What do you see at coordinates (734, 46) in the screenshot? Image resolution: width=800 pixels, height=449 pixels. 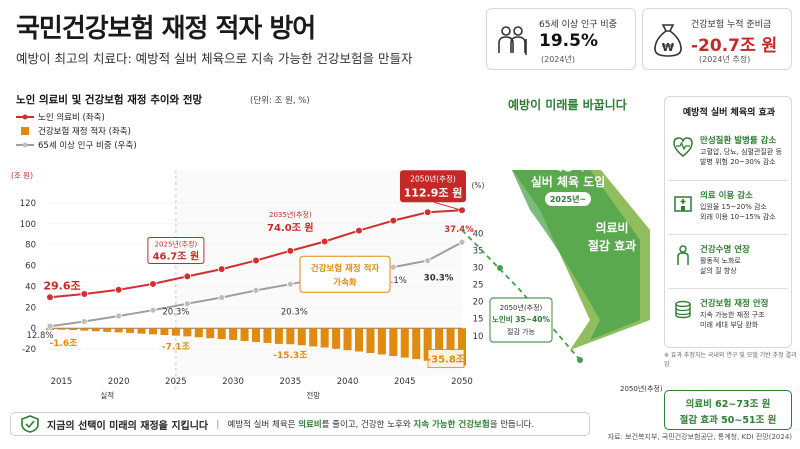 I see `stat-value: -20.7조 원` at bounding box center [734, 46].